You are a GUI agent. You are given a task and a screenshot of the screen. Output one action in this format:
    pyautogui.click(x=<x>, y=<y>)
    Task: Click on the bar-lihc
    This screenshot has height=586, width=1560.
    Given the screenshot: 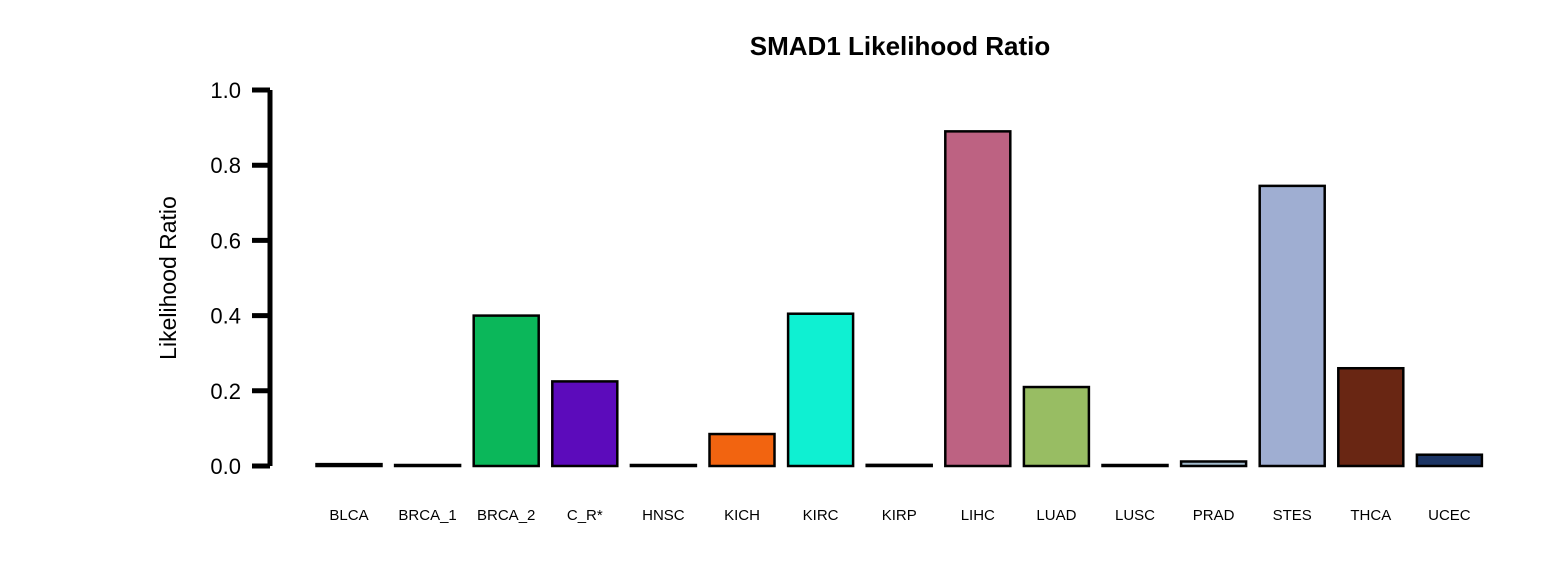 What is the action you would take?
    pyautogui.click(x=978, y=299)
    